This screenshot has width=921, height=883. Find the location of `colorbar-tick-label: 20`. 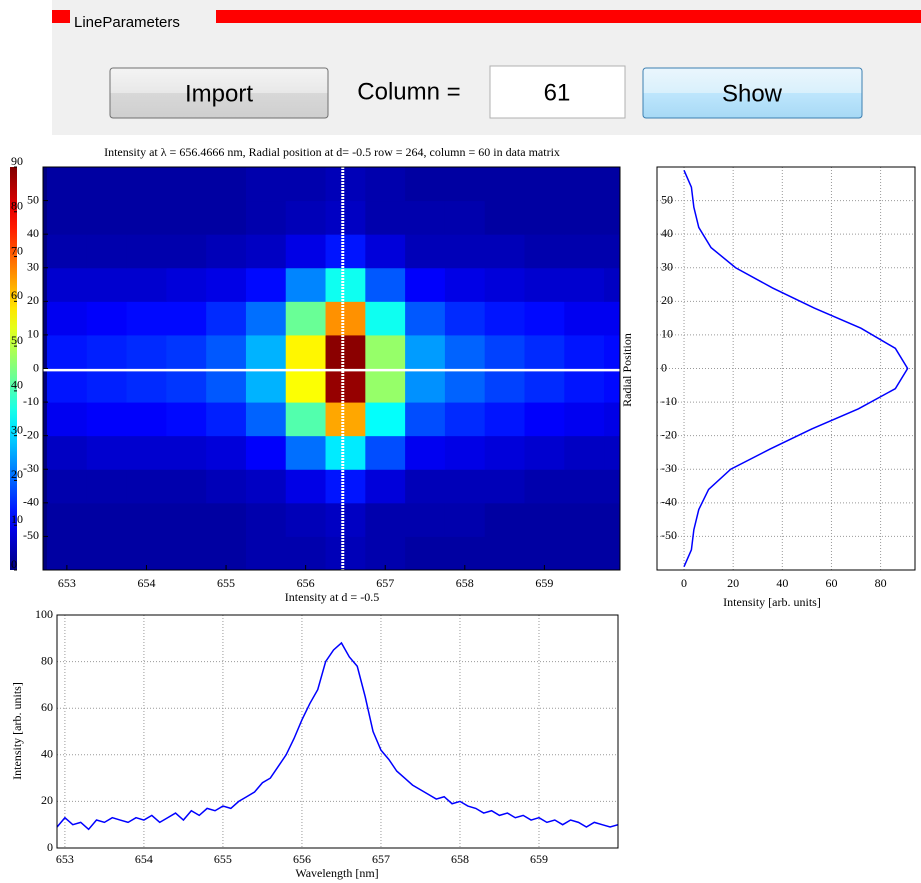

colorbar-tick-label: 20 is located at coordinates (17, 474).